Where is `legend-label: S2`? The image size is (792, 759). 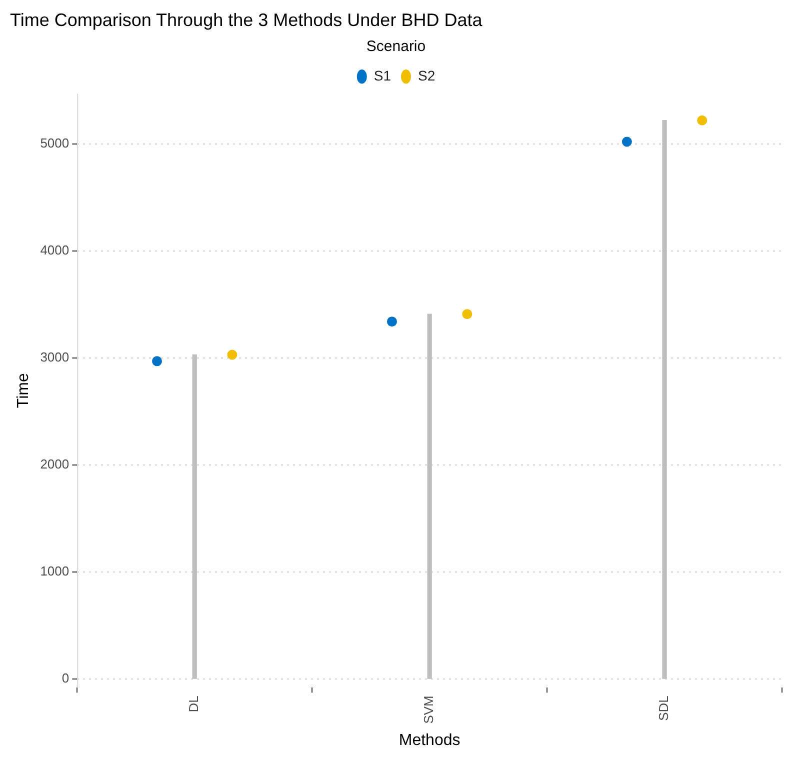
legend-label: S2 is located at coordinates (427, 75).